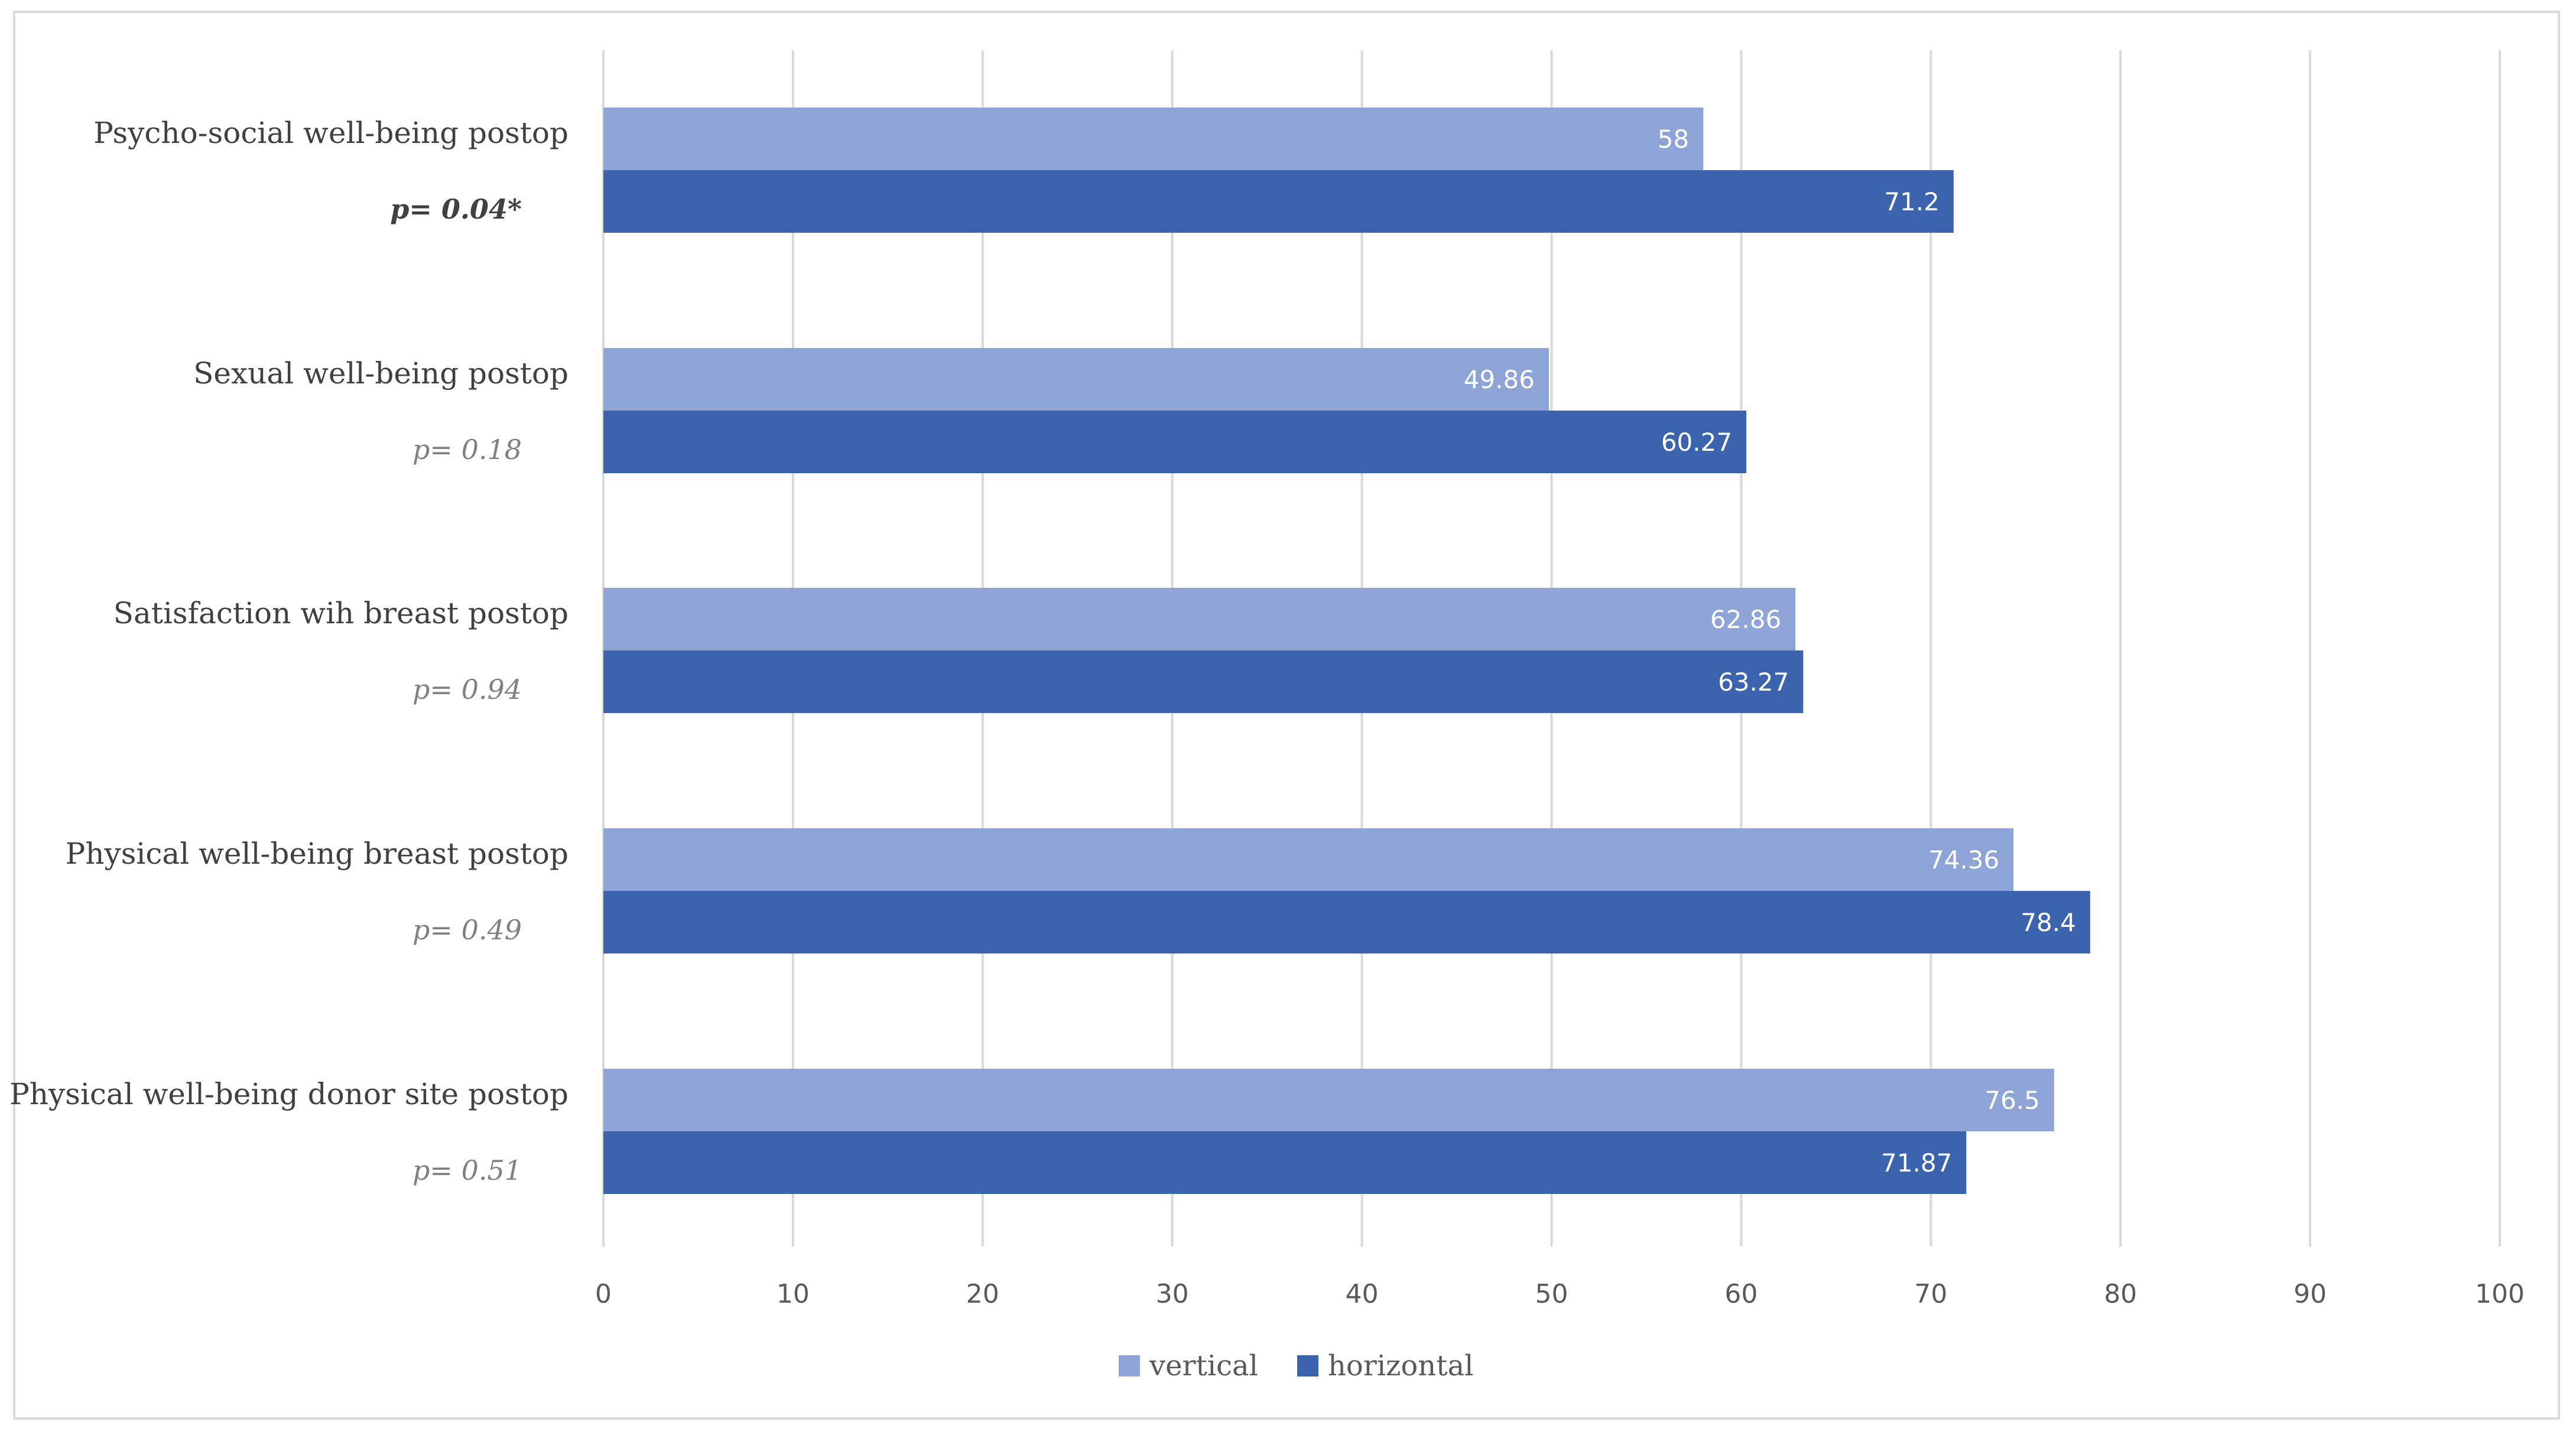 This screenshot has width=2576, height=1435. Describe the element at coordinates (1551, 1294) in the screenshot. I see `x-tick-label: 50` at that location.